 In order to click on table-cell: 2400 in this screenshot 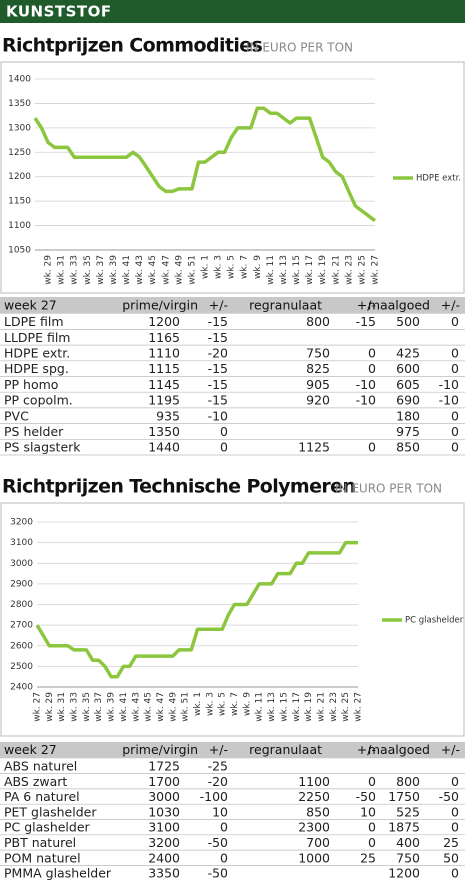, I will do `click(164, 857)`.